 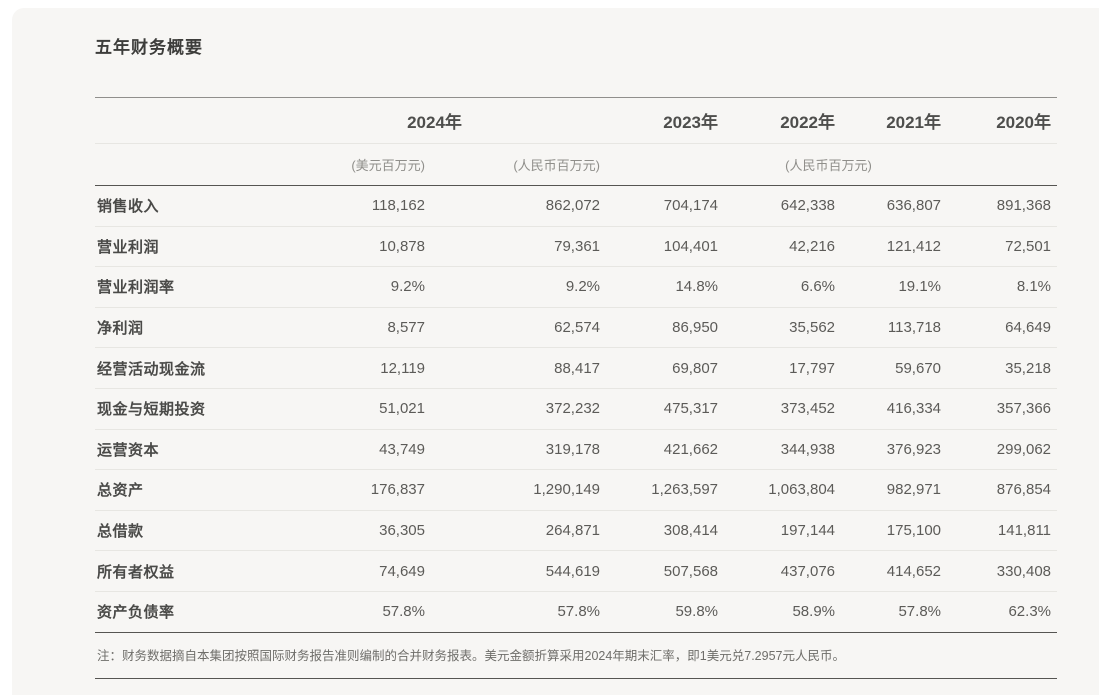 What do you see at coordinates (170, 206) in the screenshot?
I see `row-label: 销售收入` at bounding box center [170, 206].